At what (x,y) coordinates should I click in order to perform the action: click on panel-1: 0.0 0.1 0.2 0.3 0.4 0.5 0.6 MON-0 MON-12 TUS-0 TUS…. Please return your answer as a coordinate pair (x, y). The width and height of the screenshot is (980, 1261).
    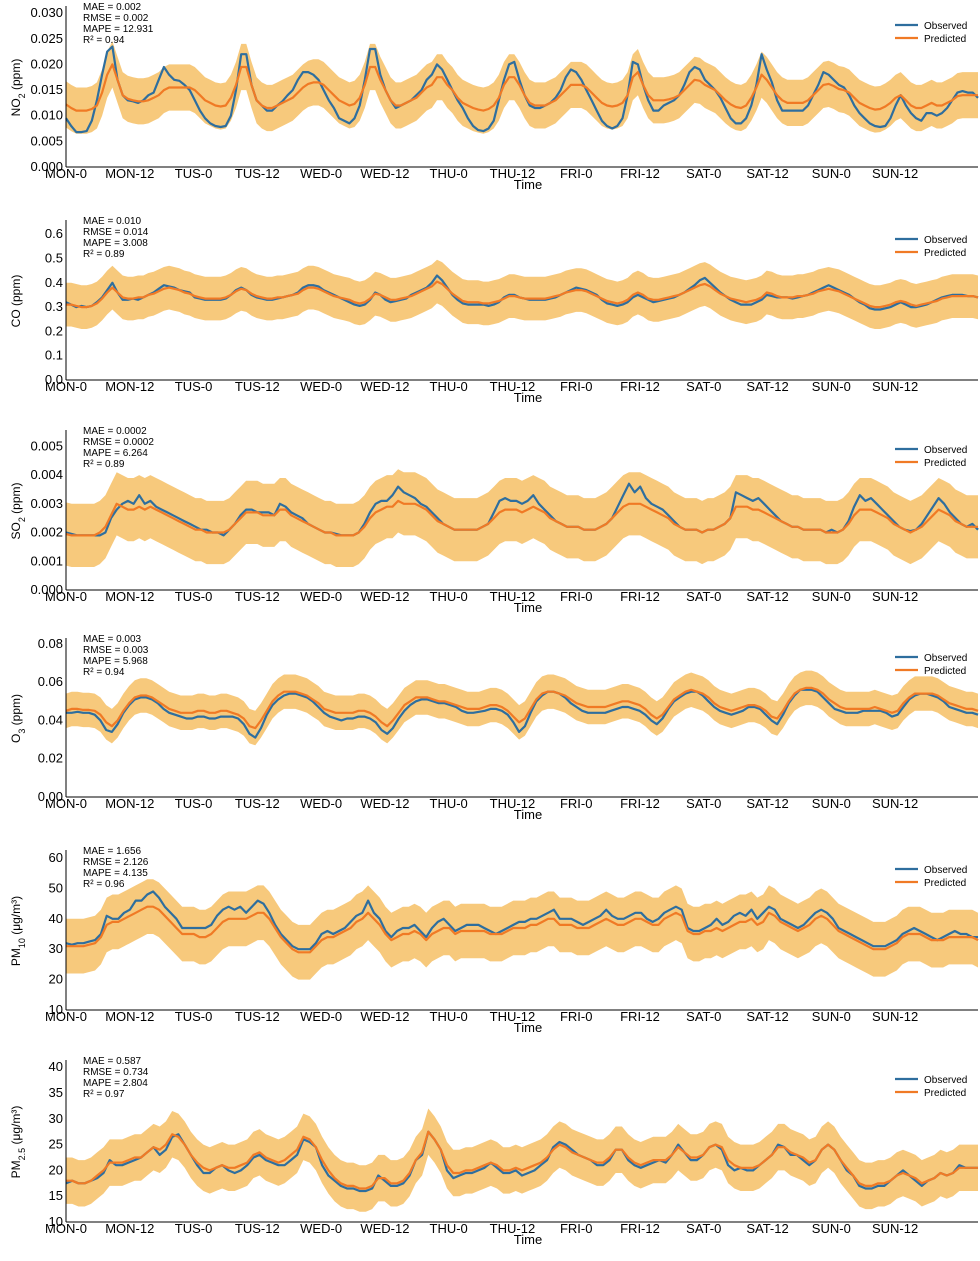
    Looking at the image, I should click on (494, 310).